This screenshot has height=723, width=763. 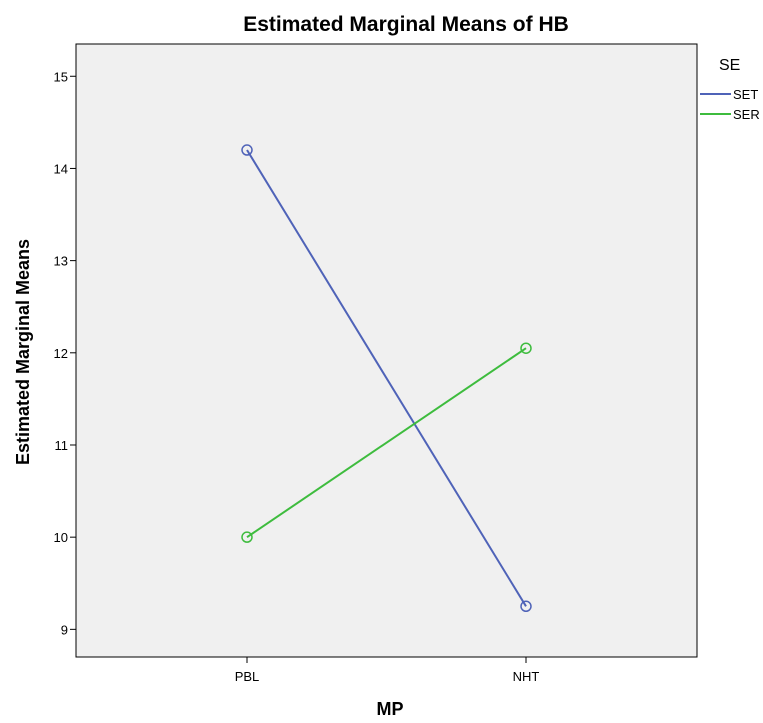 What do you see at coordinates (390, 709) in the screenshot?
I see `x-axis-label: MP` at bounding box center [390, 709].